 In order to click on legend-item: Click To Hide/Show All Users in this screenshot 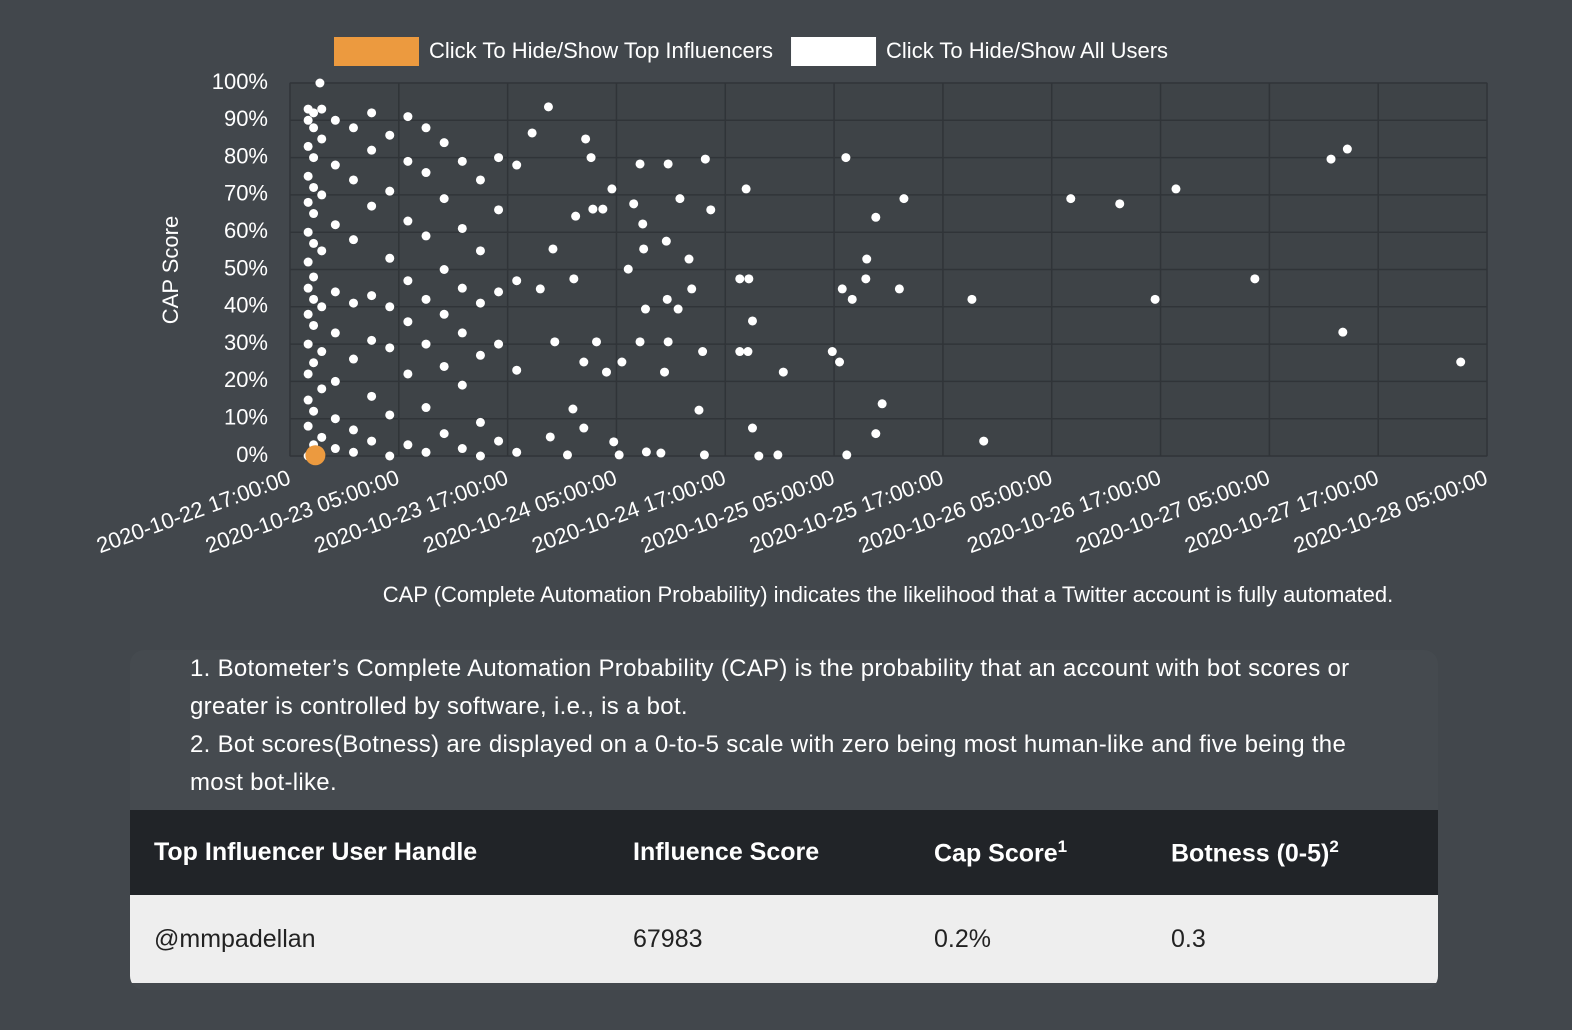, I will do `click(979, 51)`.